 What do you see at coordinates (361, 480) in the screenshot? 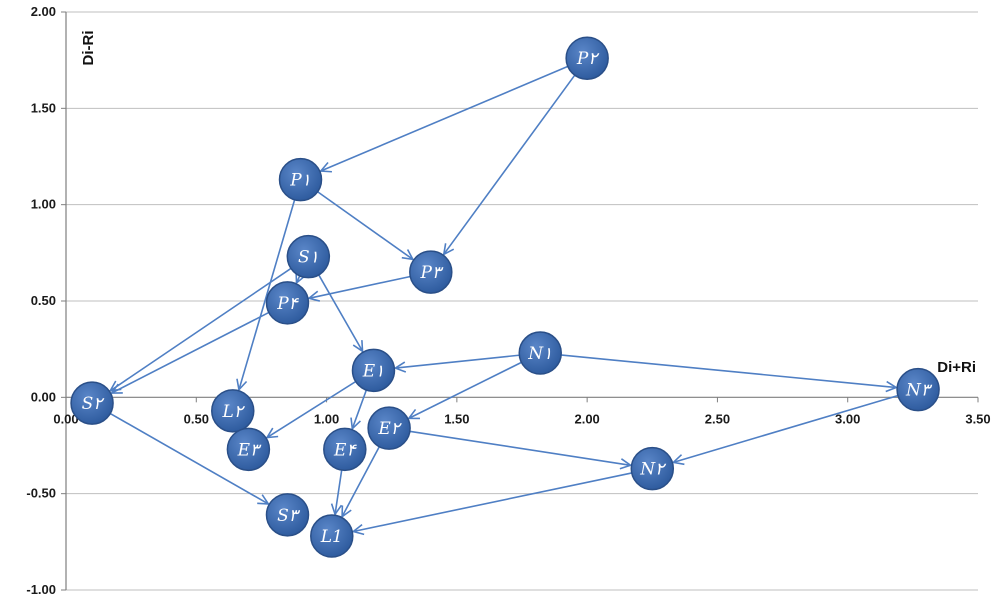
I see `arrow-E2-L1` at bounding box center [361, 480].